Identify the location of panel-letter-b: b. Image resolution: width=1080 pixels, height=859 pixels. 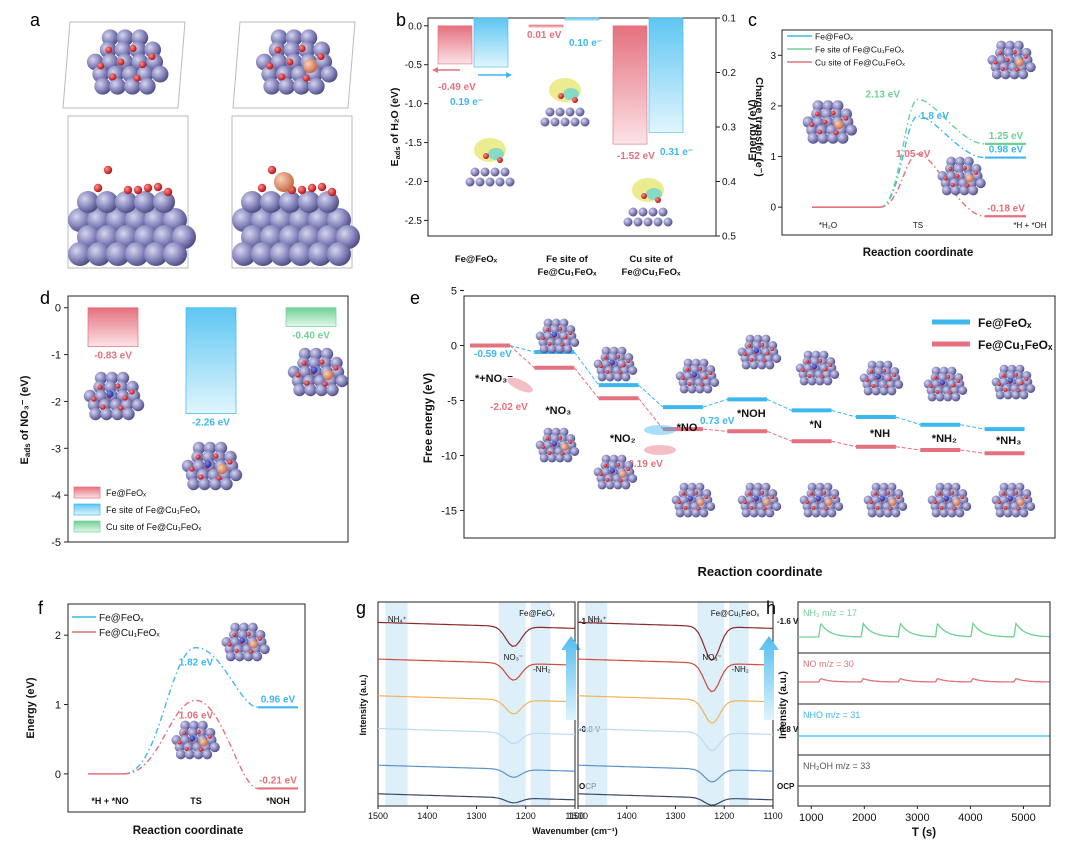
(401, 20).